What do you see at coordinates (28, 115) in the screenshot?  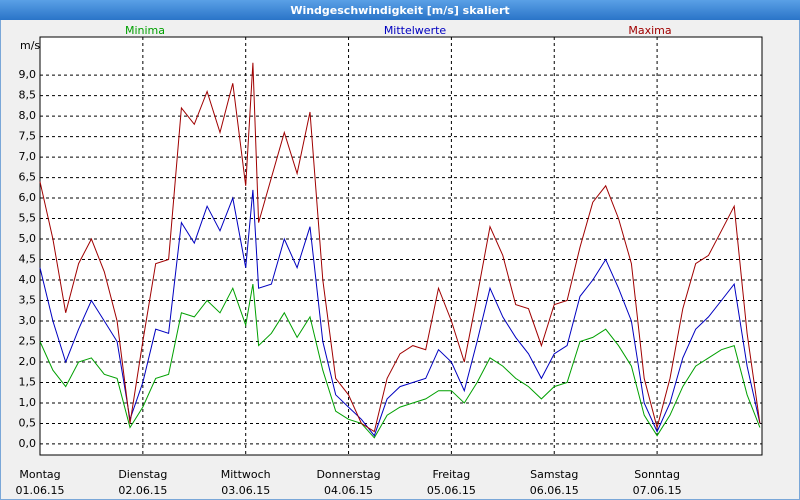 I see `y-tick-label: 8,0` at bounding box center [28, 115].